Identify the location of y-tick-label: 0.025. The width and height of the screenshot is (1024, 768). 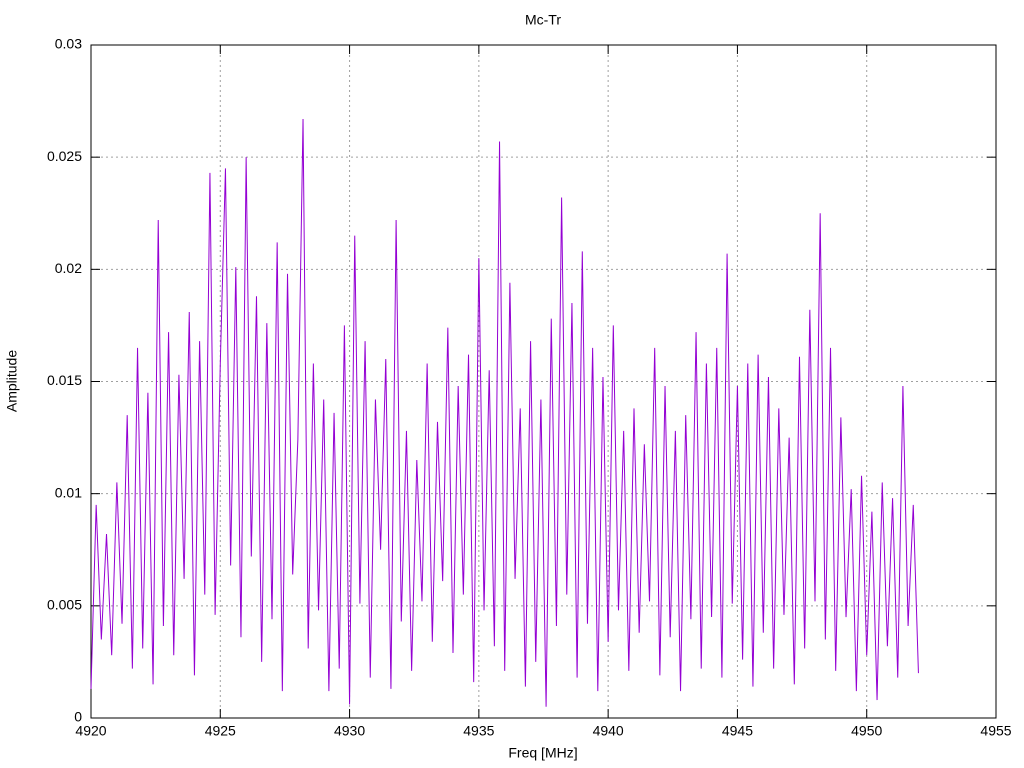
(64, 156).